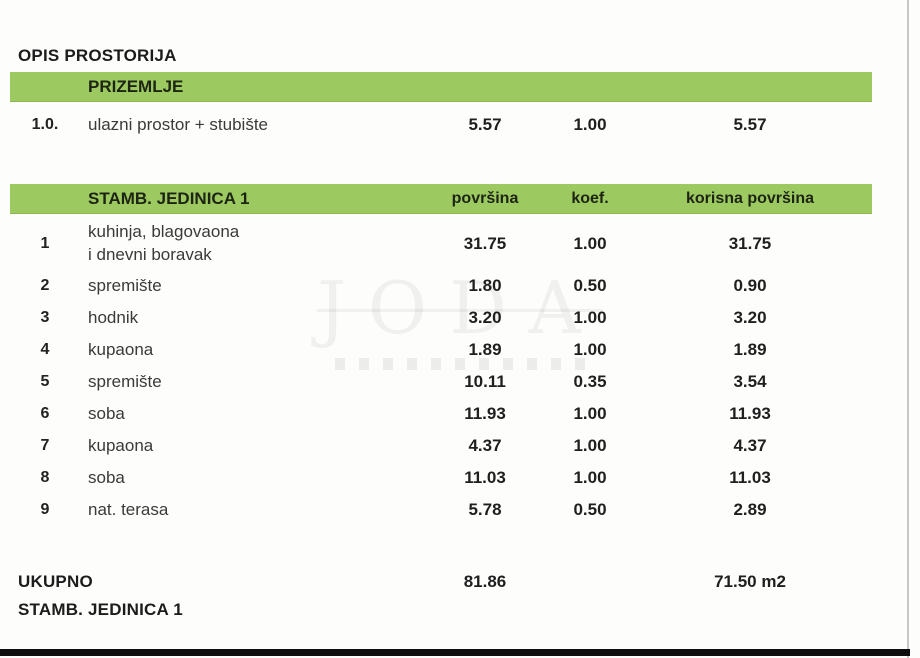 The height and width of the screenshot is (658, 920). I want to click on table-row: 5 spremište 10.11 0.35 3.54, so click(441, 382).